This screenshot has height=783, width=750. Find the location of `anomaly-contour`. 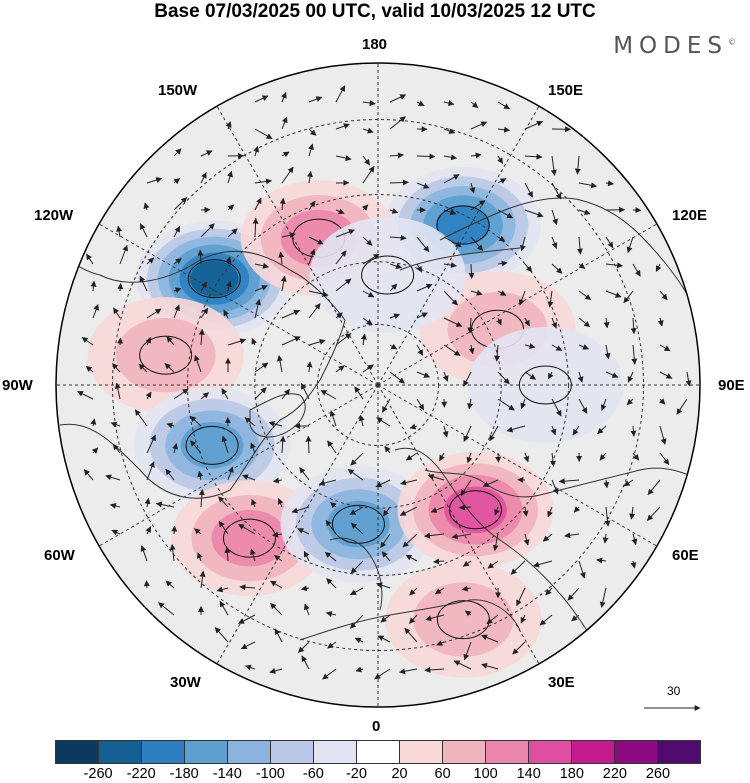

anomaly-contour is located at coordinates (387, 275).